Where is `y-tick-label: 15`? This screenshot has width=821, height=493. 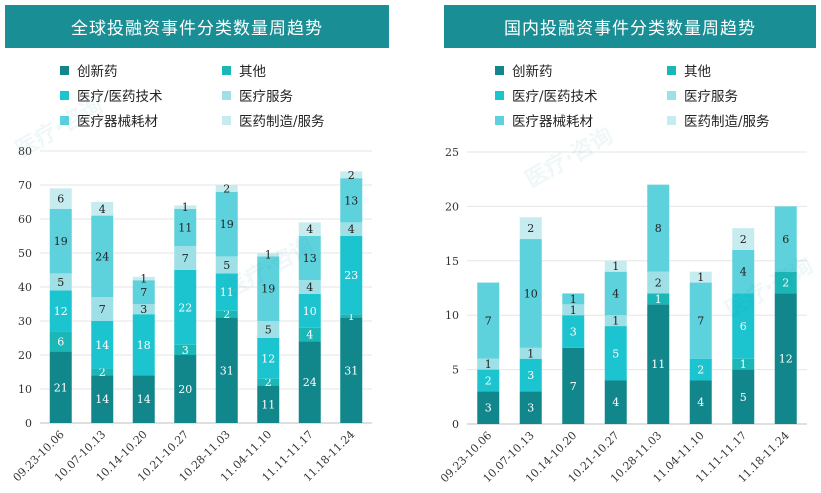 y-tick-label: 15 is located at coordinates (452, 261).